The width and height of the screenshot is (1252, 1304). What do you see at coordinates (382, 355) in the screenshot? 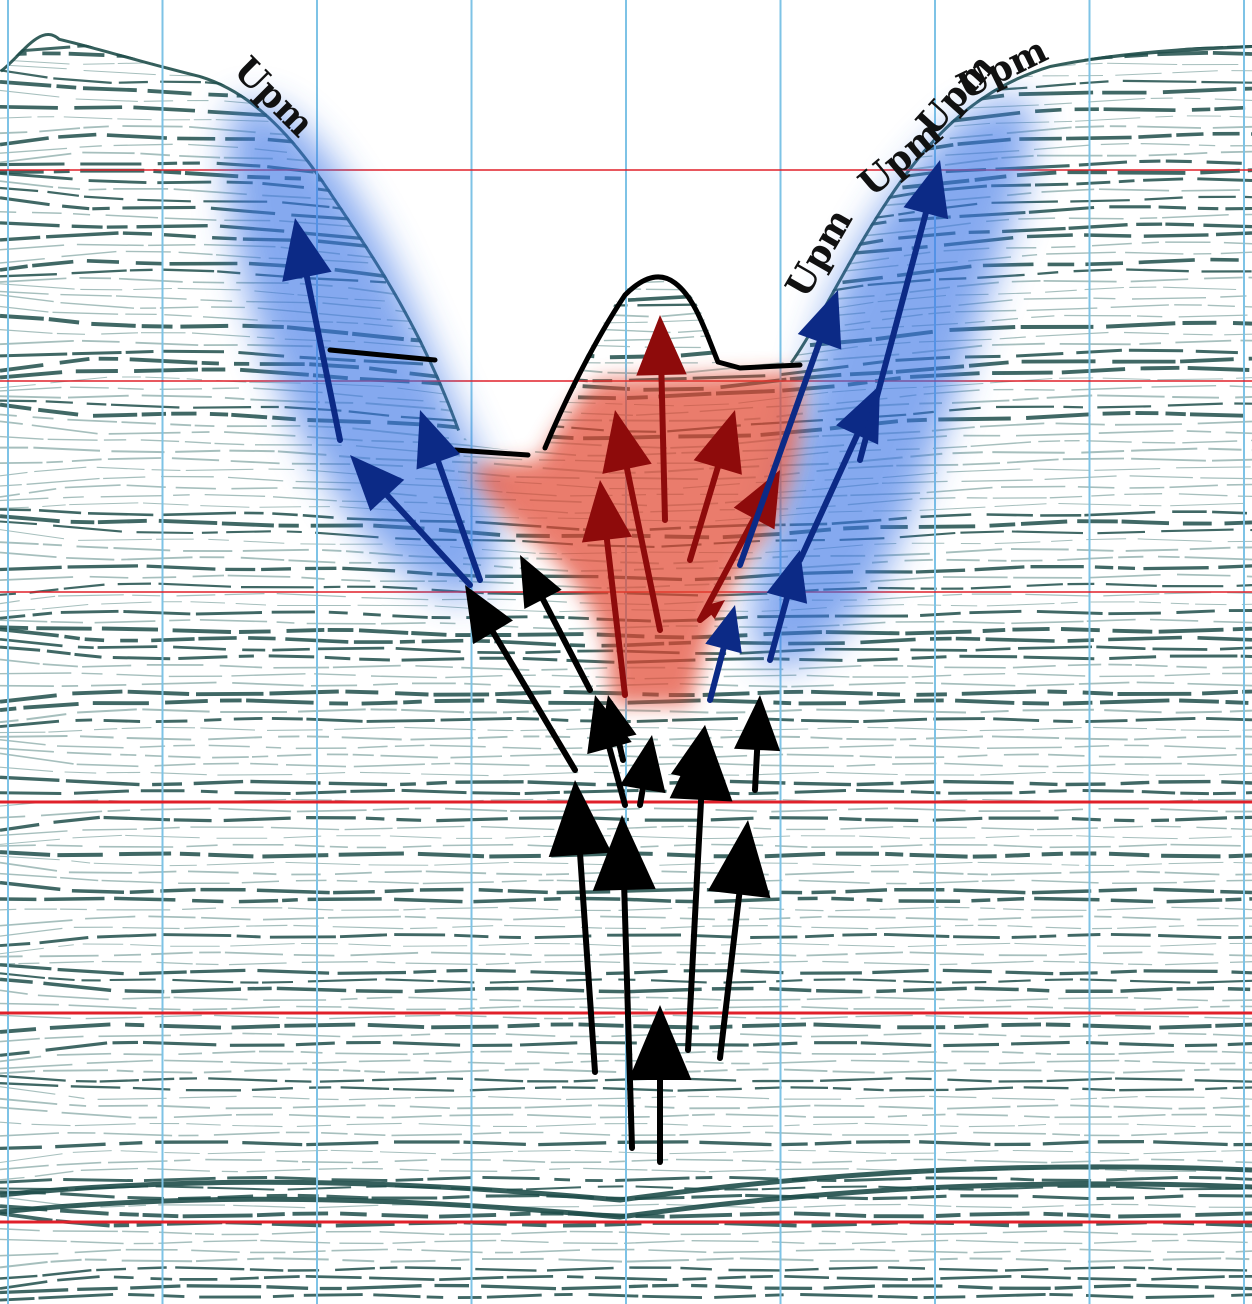
I see `left-slope-bar` at bounding box center [382, 355].